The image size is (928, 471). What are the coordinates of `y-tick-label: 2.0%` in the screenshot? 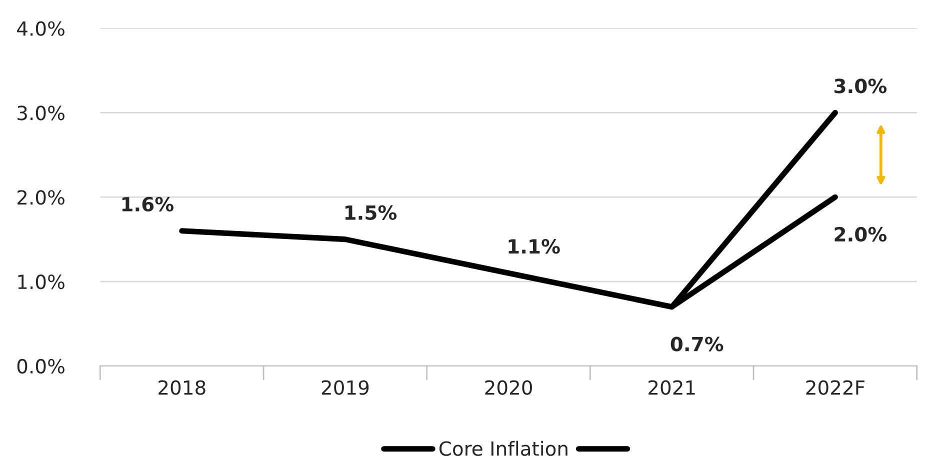 It's located at (41, 197).